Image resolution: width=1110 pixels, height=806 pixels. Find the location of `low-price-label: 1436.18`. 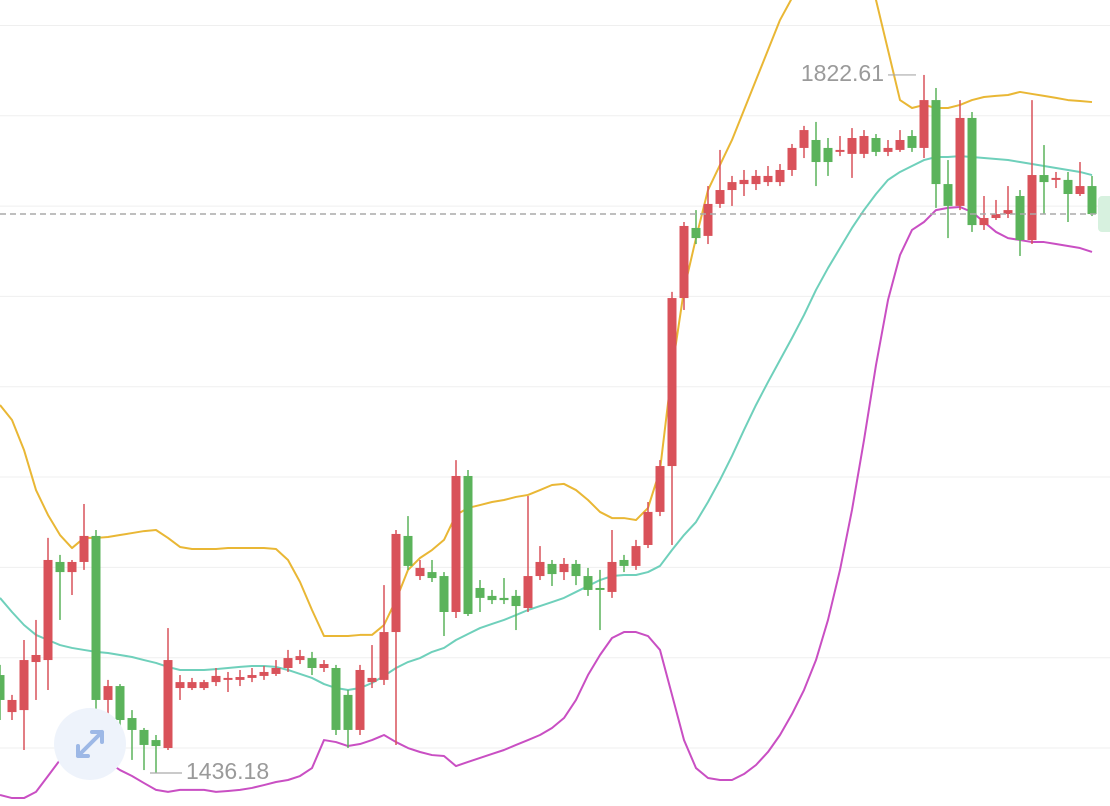

low-price-label: 1436.18 is located at coordinates (227, 771).